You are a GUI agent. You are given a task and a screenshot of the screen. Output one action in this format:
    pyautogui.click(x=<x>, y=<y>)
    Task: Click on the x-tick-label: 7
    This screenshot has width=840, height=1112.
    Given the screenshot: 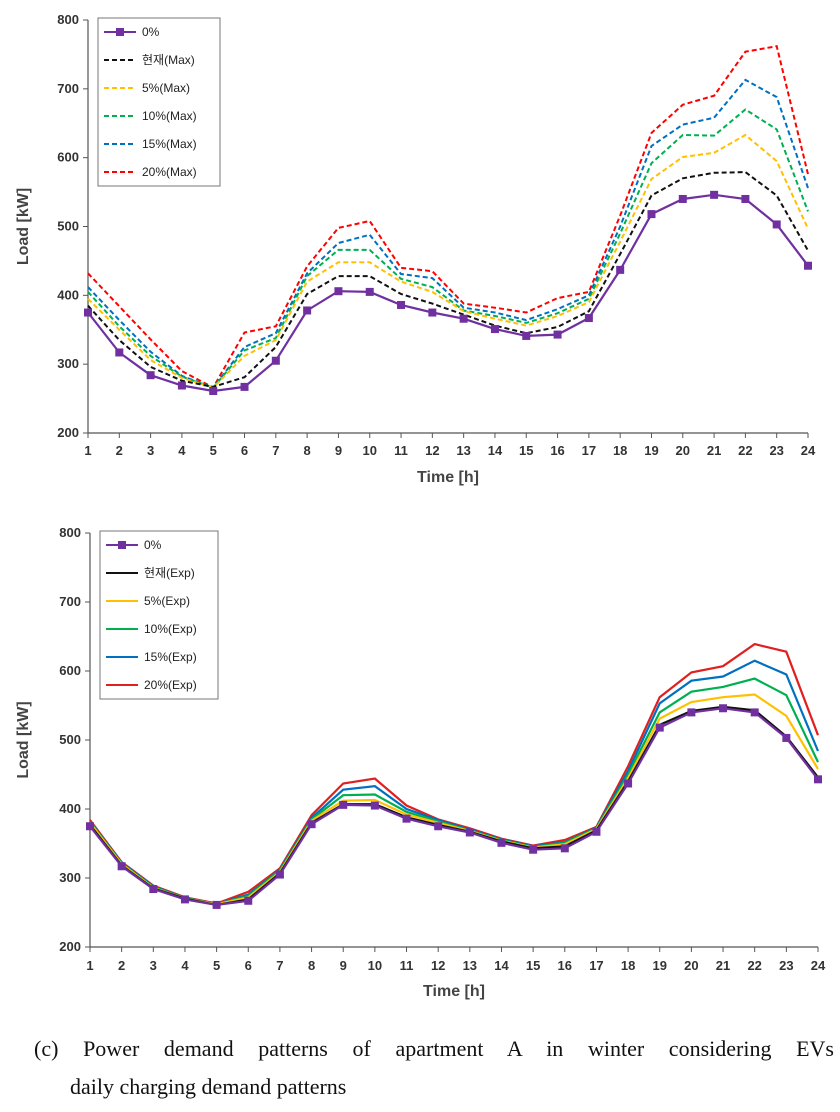 What is the action you would take?
    pyautogui.click(x=279, y=965)
    